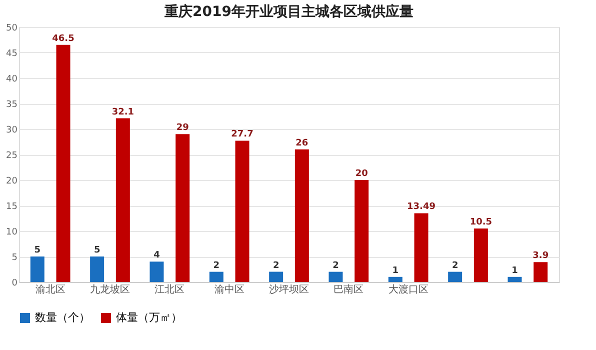  What do you see at coordinates (229, 290) in the screenshot?
I see `x-tick-label: 渝中区` at bounding box center [229, 290].